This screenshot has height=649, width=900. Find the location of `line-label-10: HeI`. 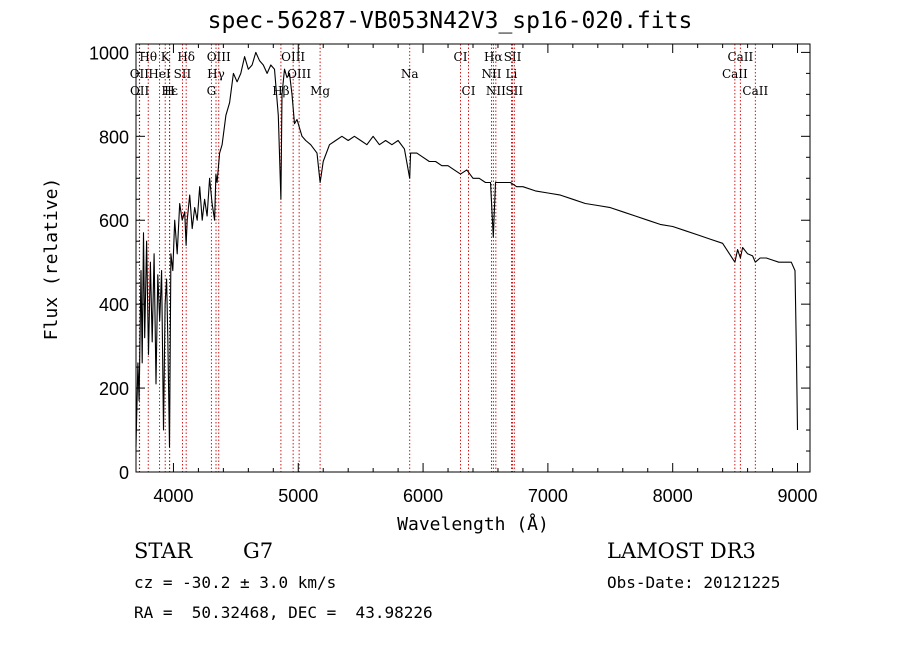

line-label-10: HeI is located at coordinates (159, 74).